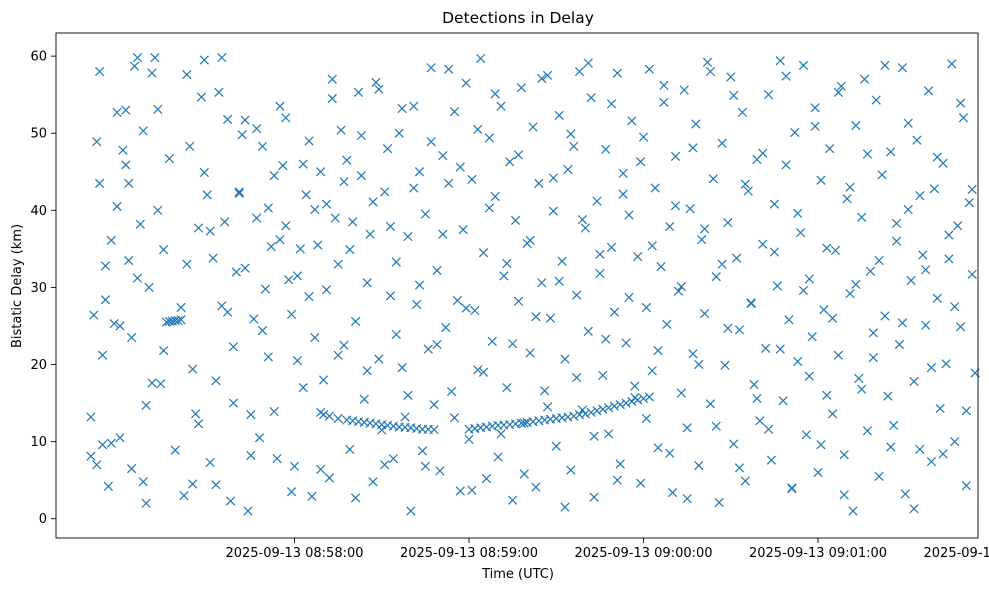  What do you see at coordinates (294, 553) in the screenshot?
I see `x-tick-label: 2025-09-13 08:58:00` at bounding box center [294, 553].